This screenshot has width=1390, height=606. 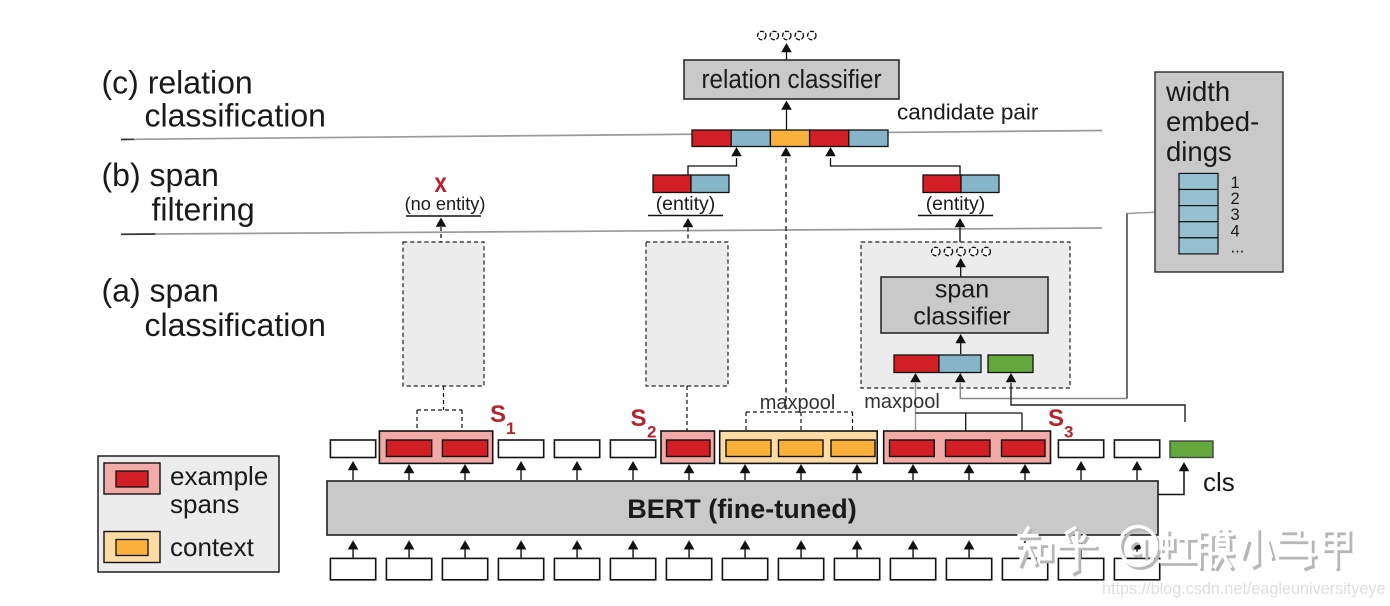 What do you see at coordinates (212, 547) in the screenshot?
I see `svg-text: context` at bounding box center [212, 547].